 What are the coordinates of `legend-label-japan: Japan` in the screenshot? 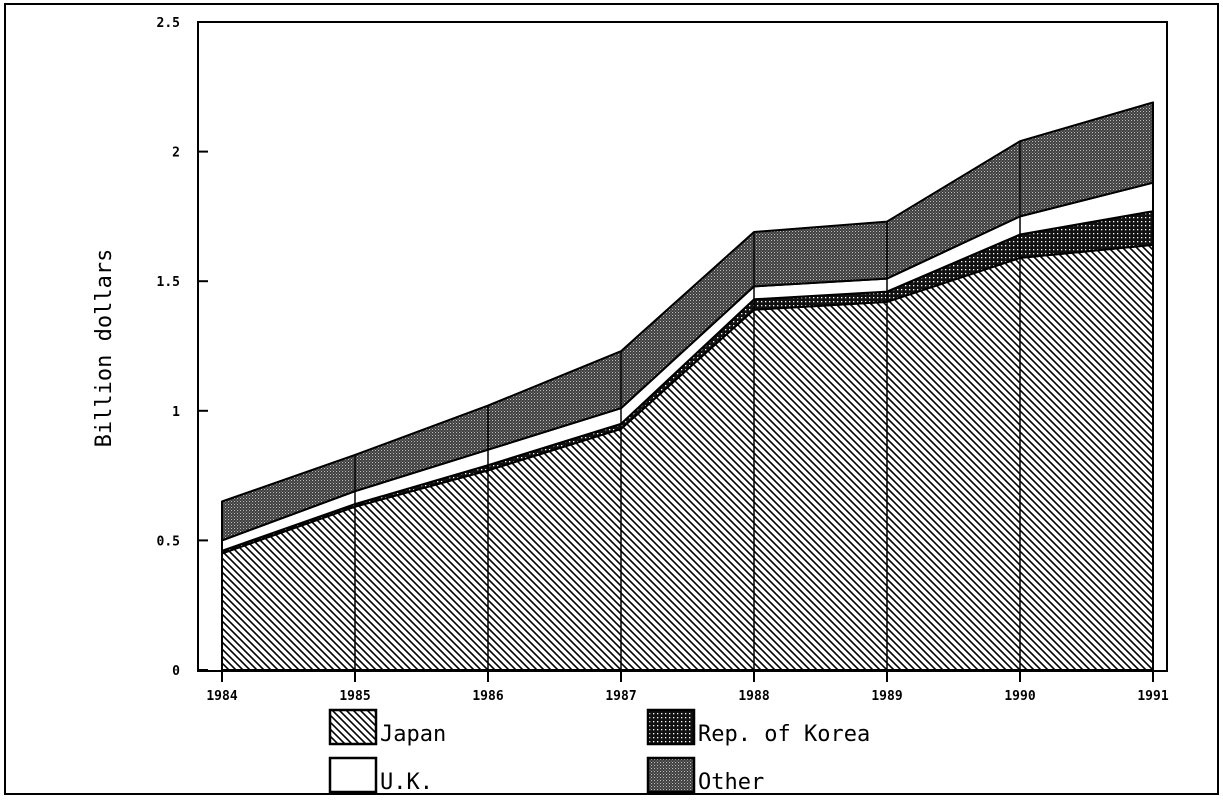 It's located at (413, 734).